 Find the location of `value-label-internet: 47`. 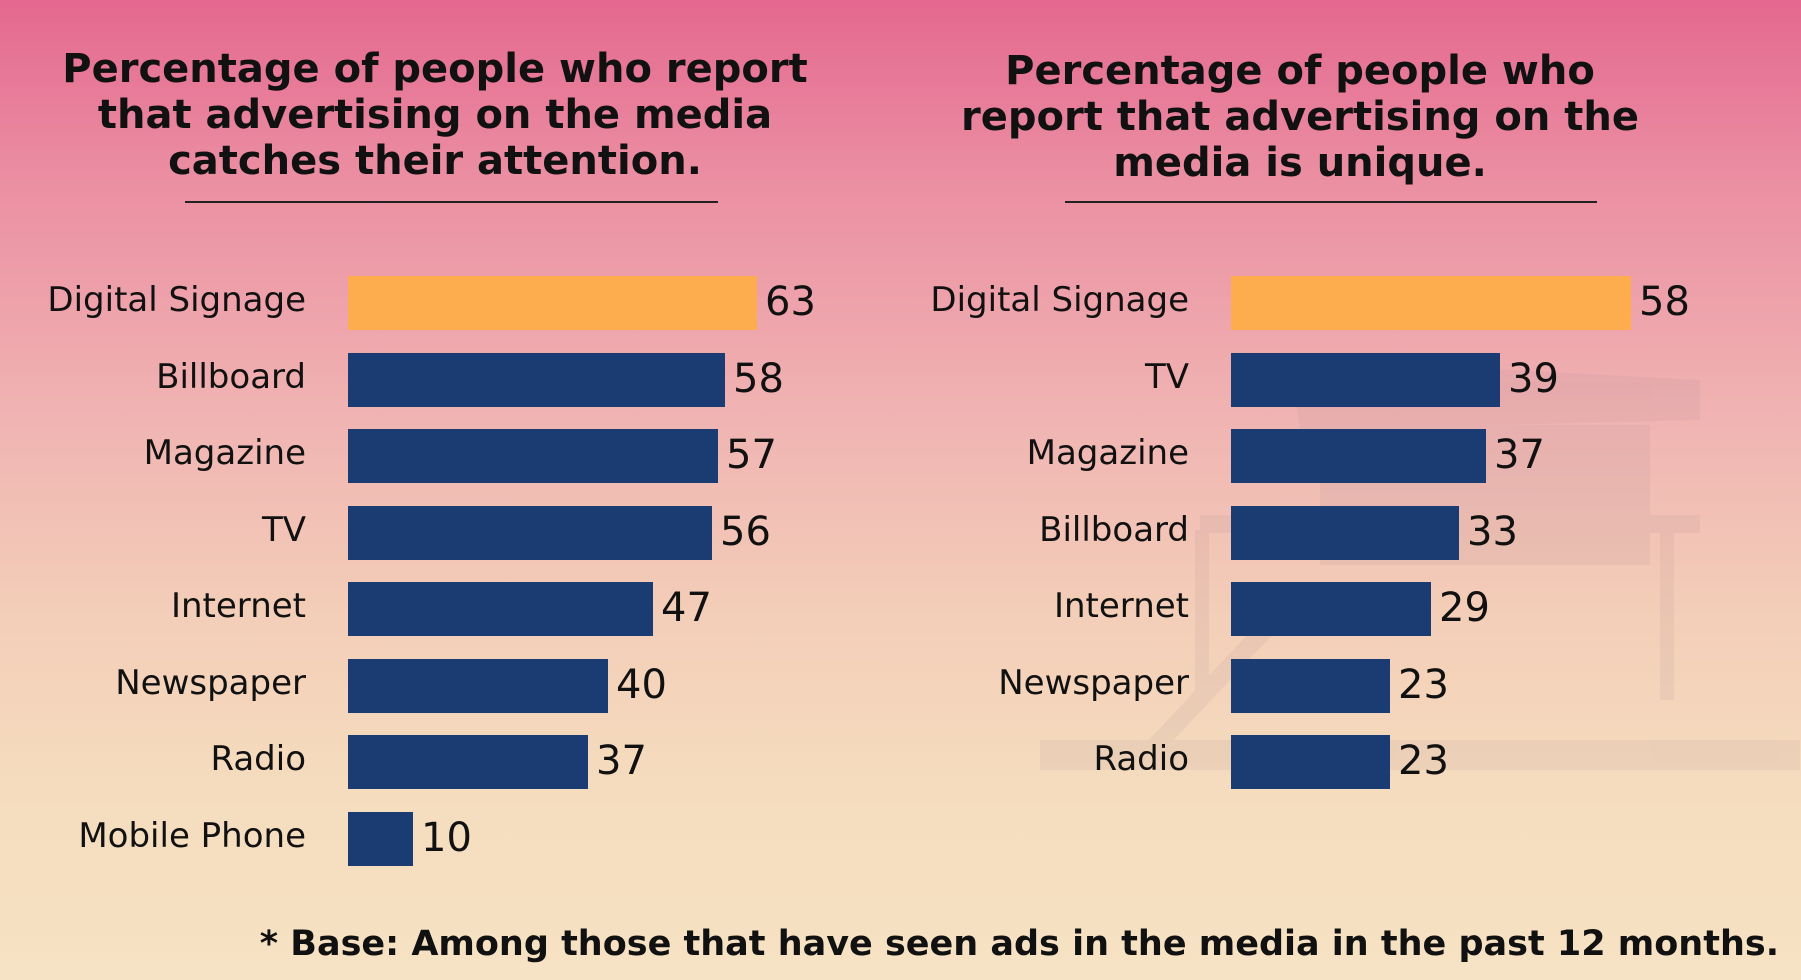

value-label-internet: 47 is located at coordinates (686, 608).